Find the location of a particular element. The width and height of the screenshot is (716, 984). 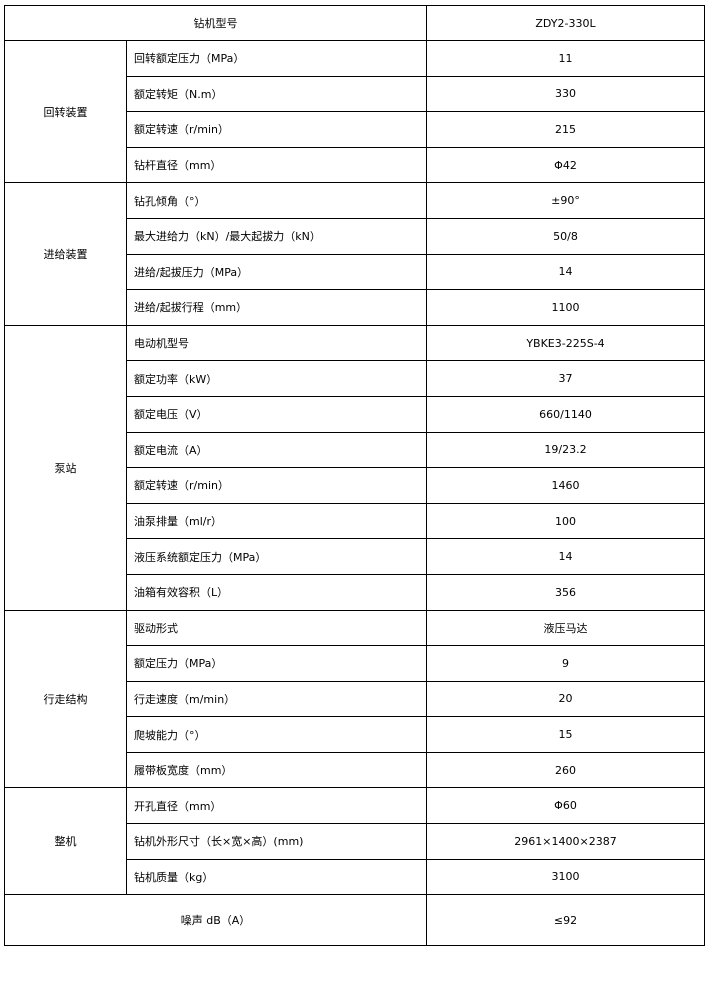

group-name: 泵站 is located at coordinates (65, 467).